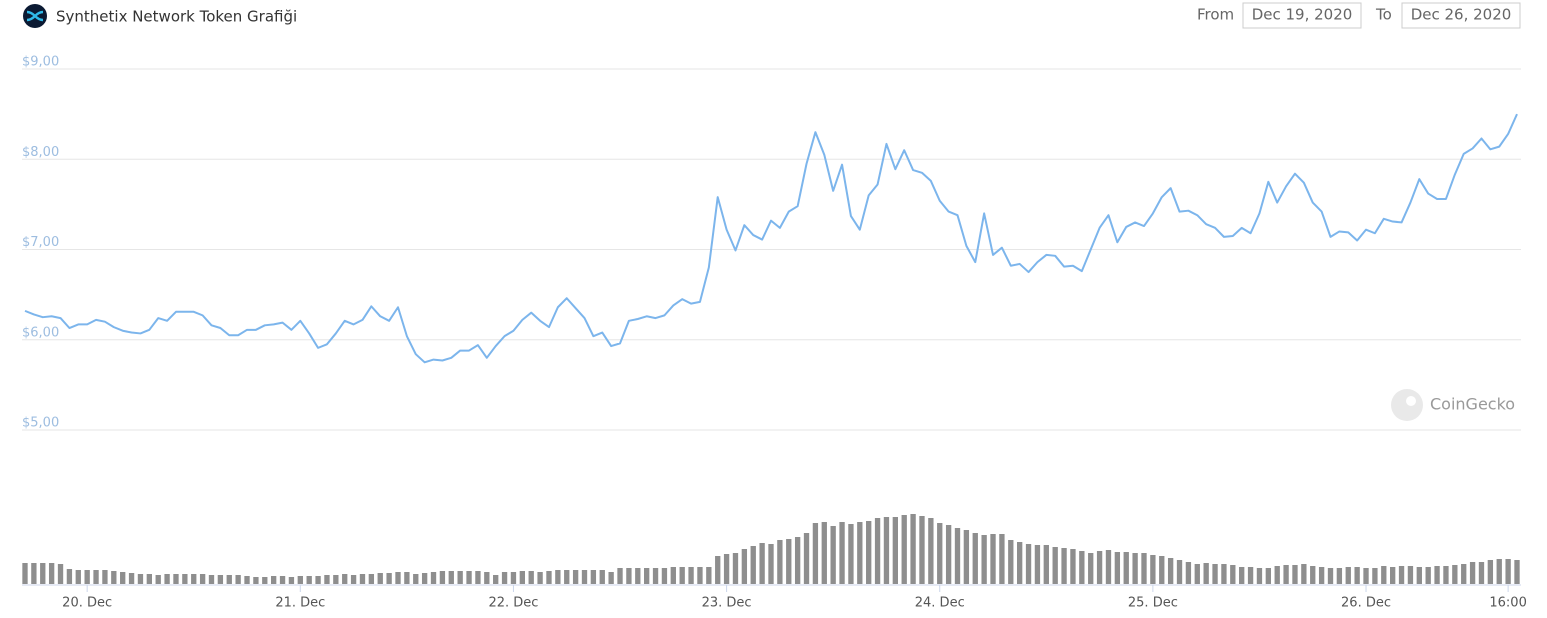 This screenshot has width=1547, height=618. What do you see at coordinates (1215, 15) in the screenshot?
I see `from-label: From` at bounding box center [1215, 15].